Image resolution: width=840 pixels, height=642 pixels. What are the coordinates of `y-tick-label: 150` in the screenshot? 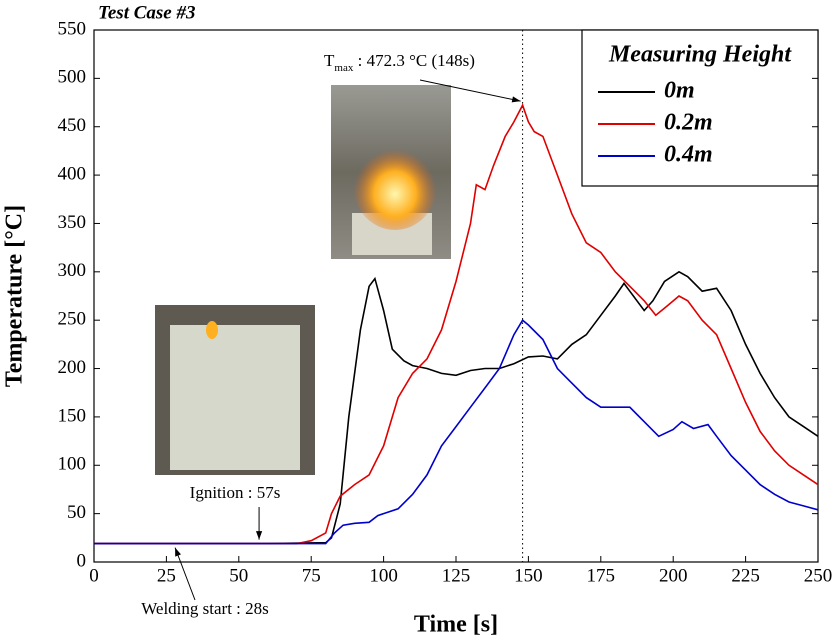 It's located at (72, 415).